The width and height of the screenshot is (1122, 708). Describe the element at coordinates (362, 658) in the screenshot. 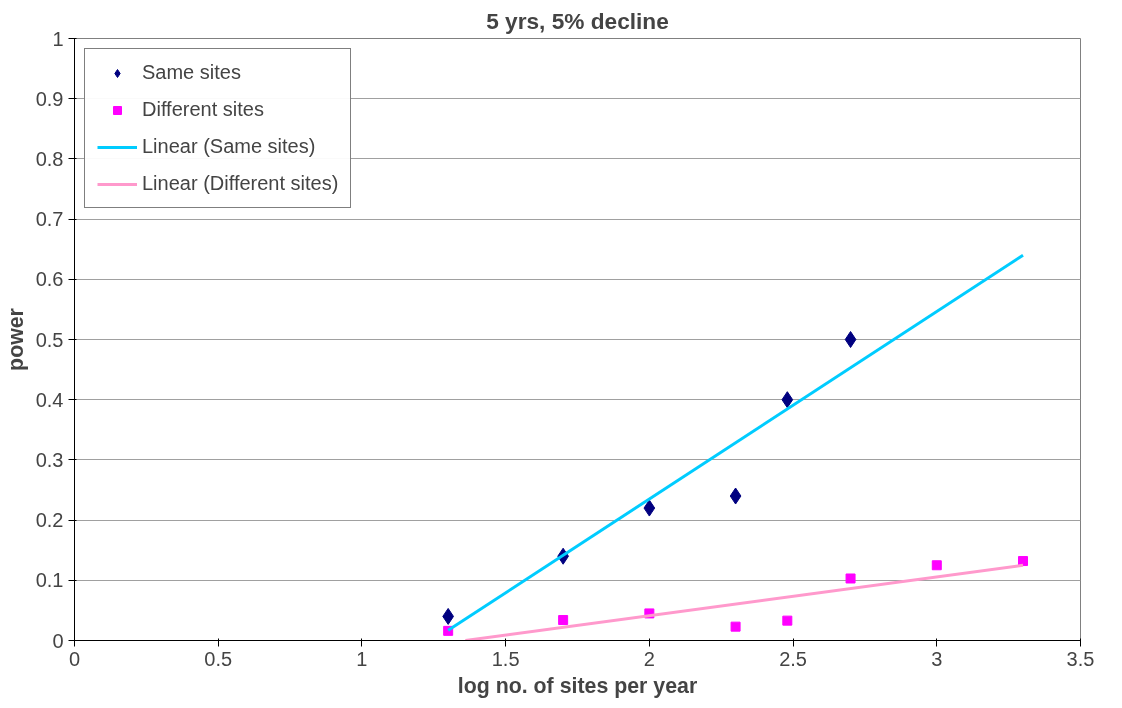

I see `x-tick-label: 1` at that location.